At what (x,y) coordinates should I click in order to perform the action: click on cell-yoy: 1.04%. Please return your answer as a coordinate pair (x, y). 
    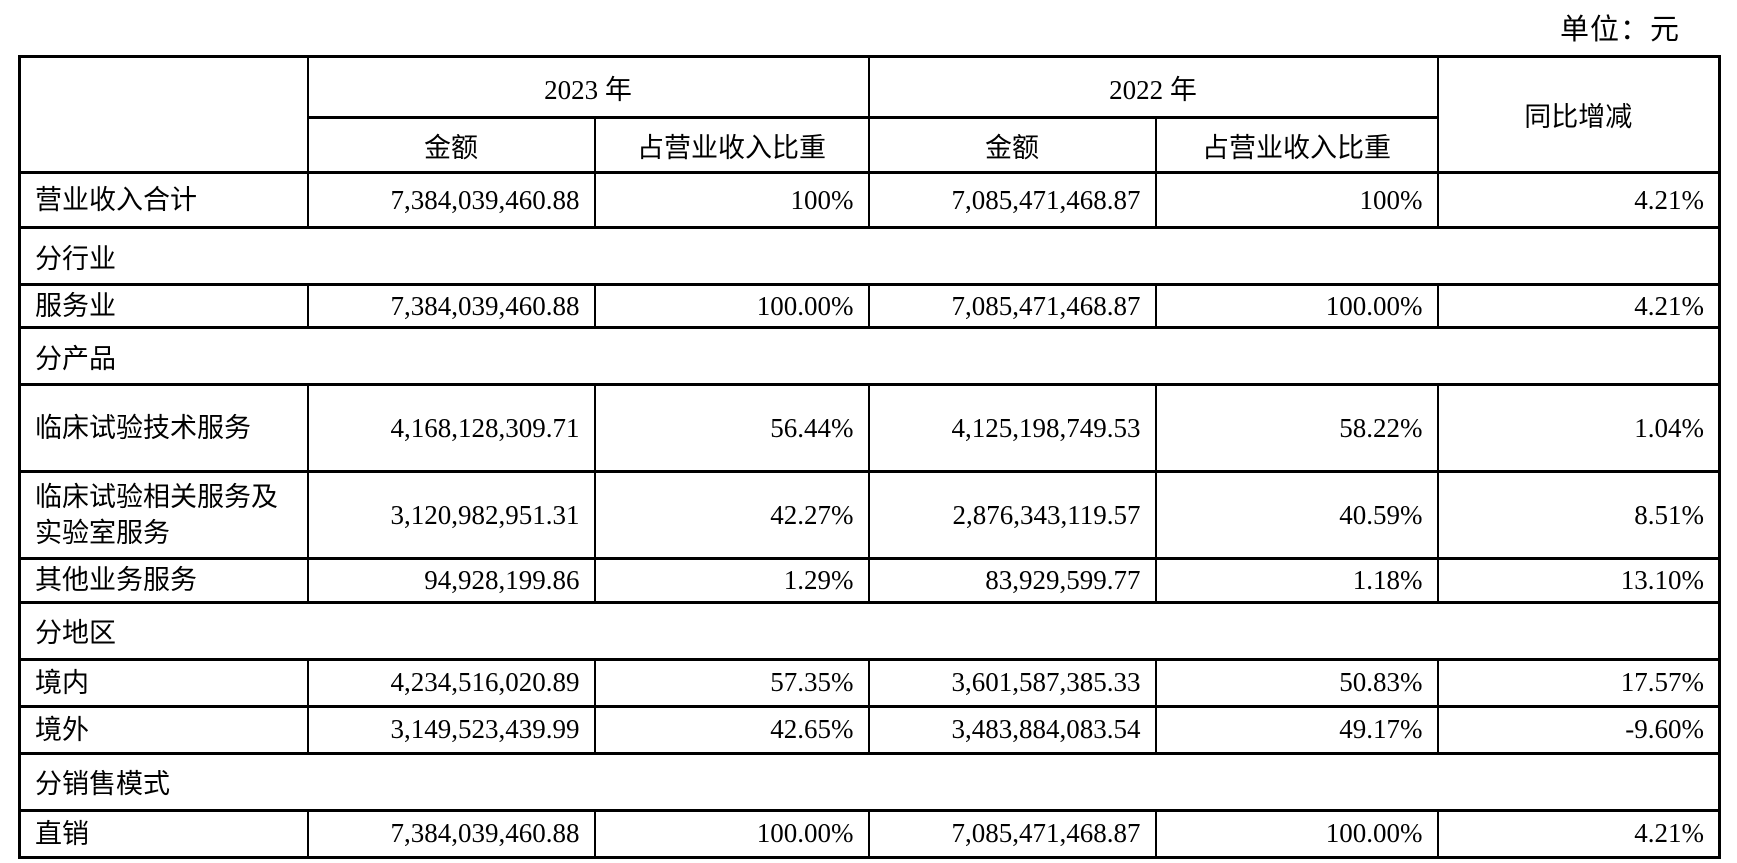
    Looking at the image, I should click on (1578, 428).